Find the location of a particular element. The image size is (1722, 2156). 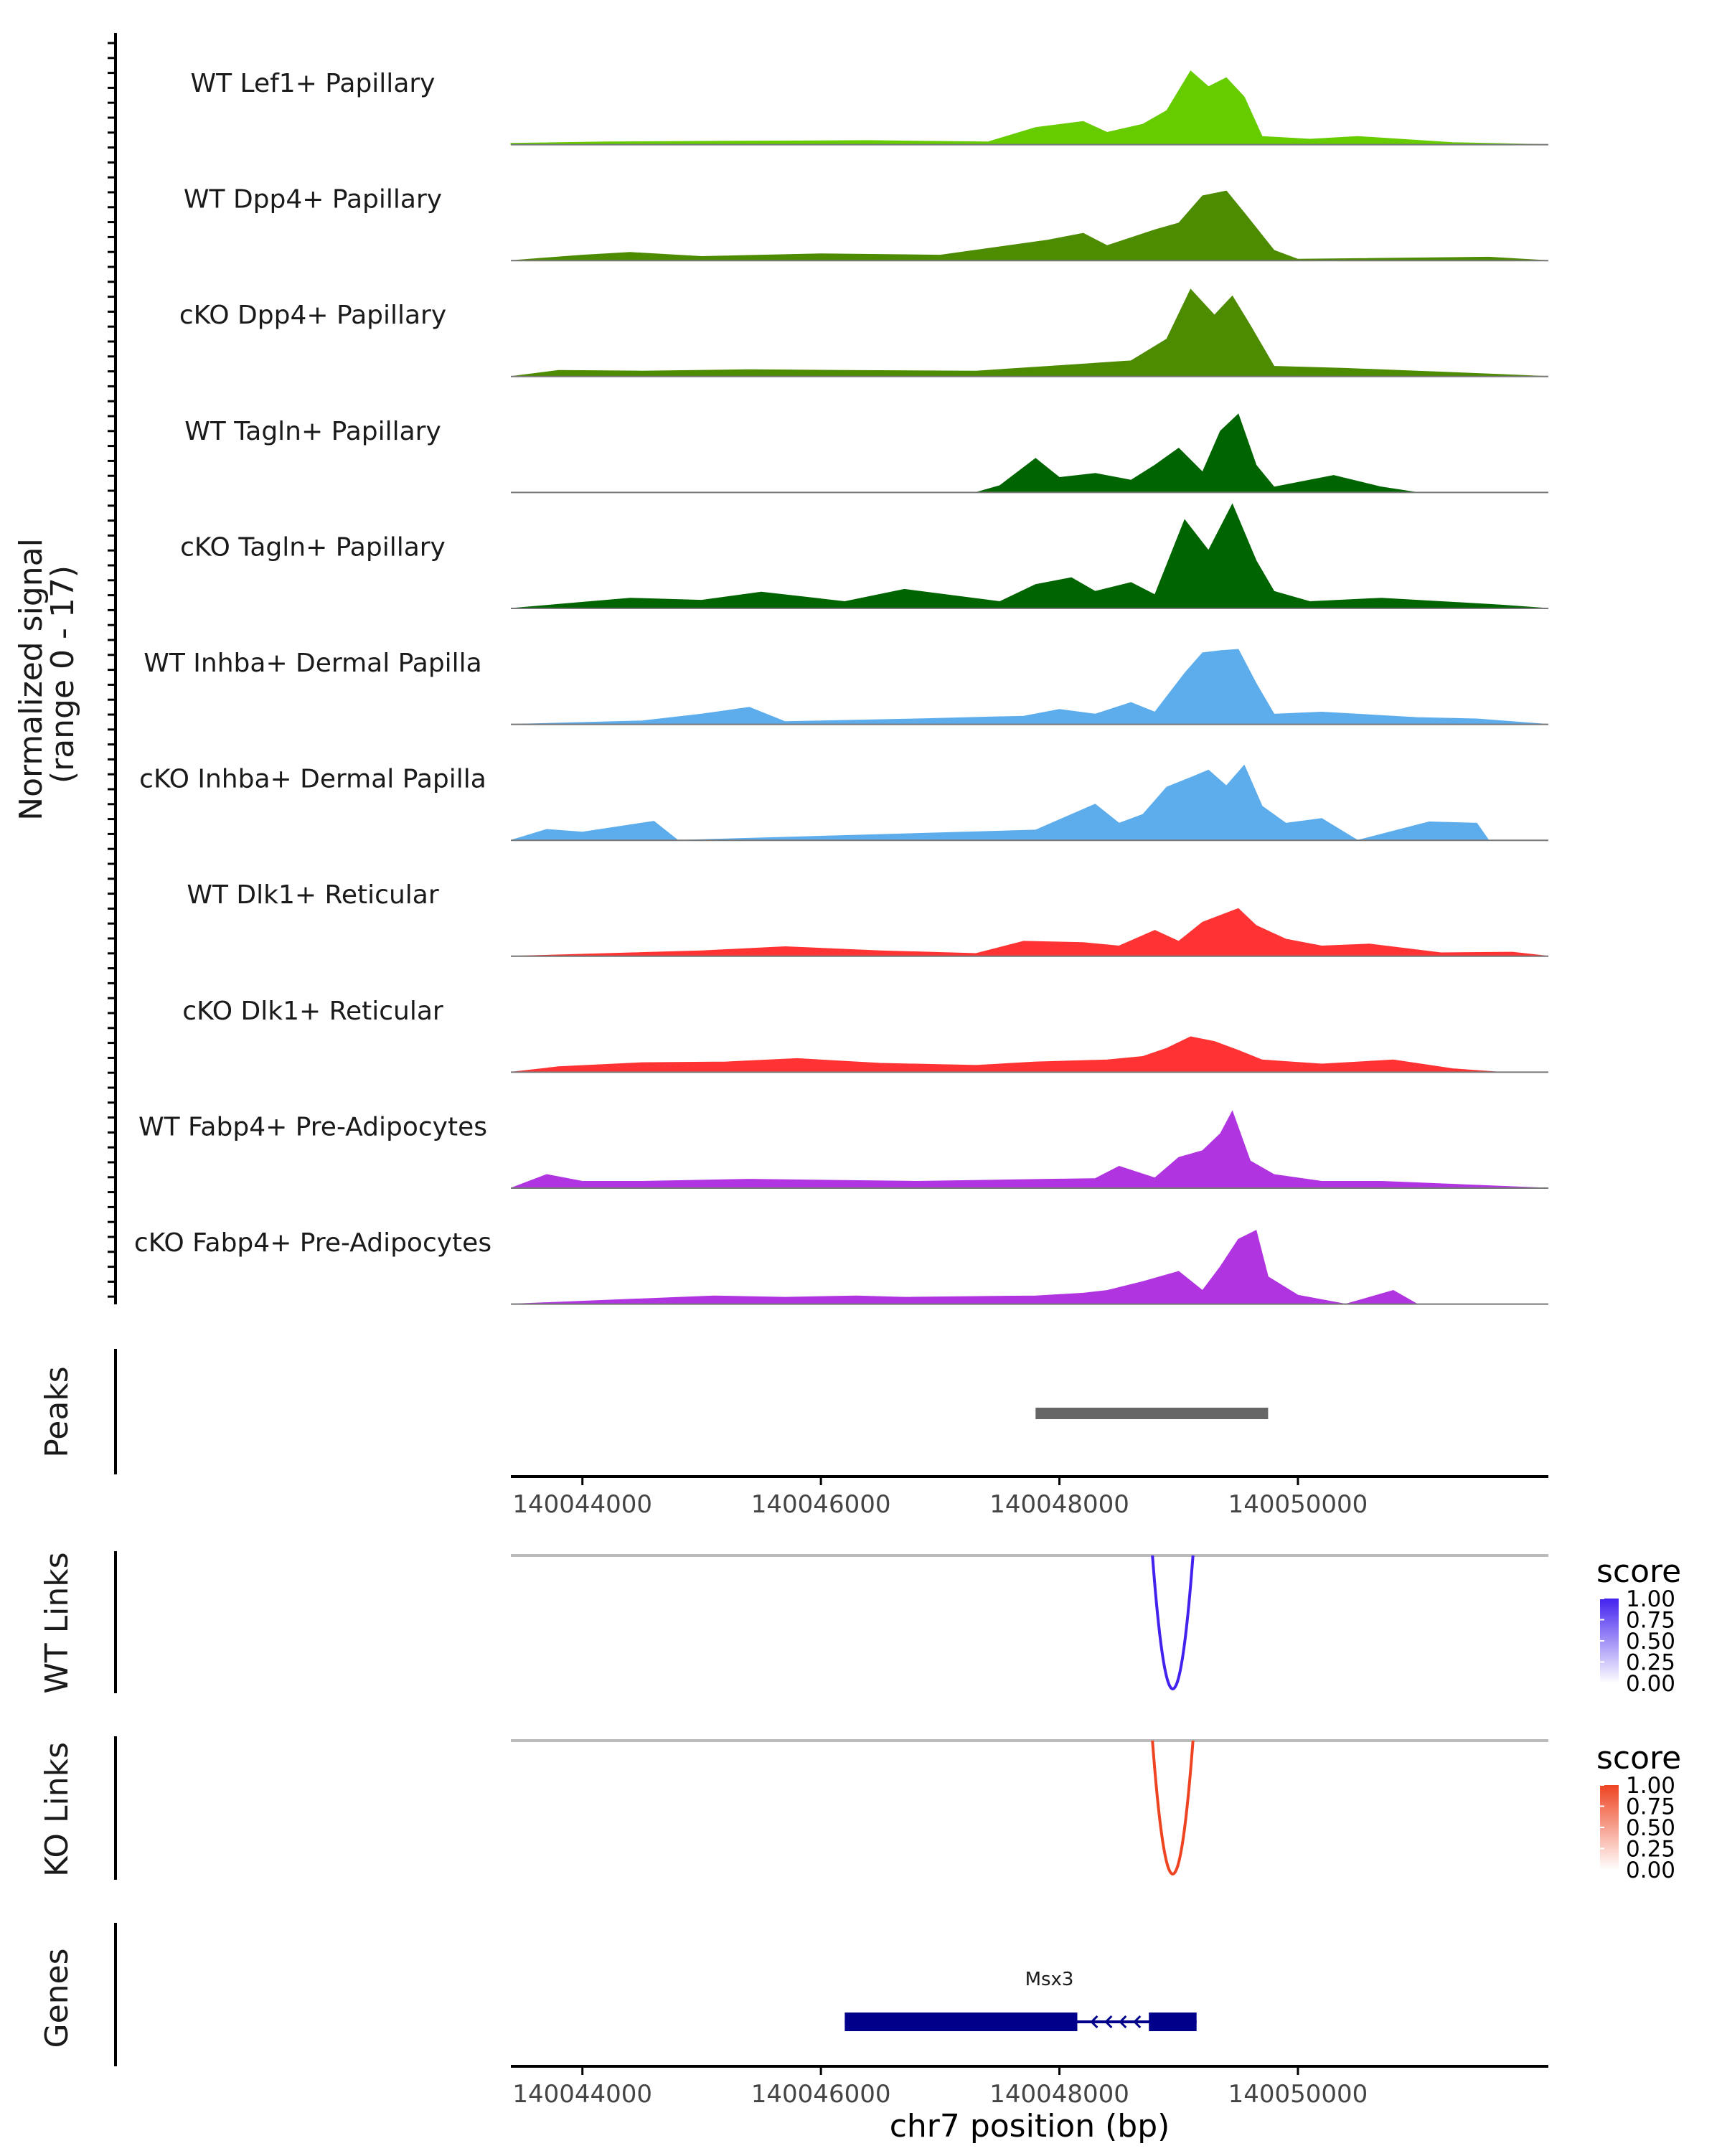

coverage-track: WT Fabp4+ Pre-Adipocytes is located at coordinates (844, 1150).